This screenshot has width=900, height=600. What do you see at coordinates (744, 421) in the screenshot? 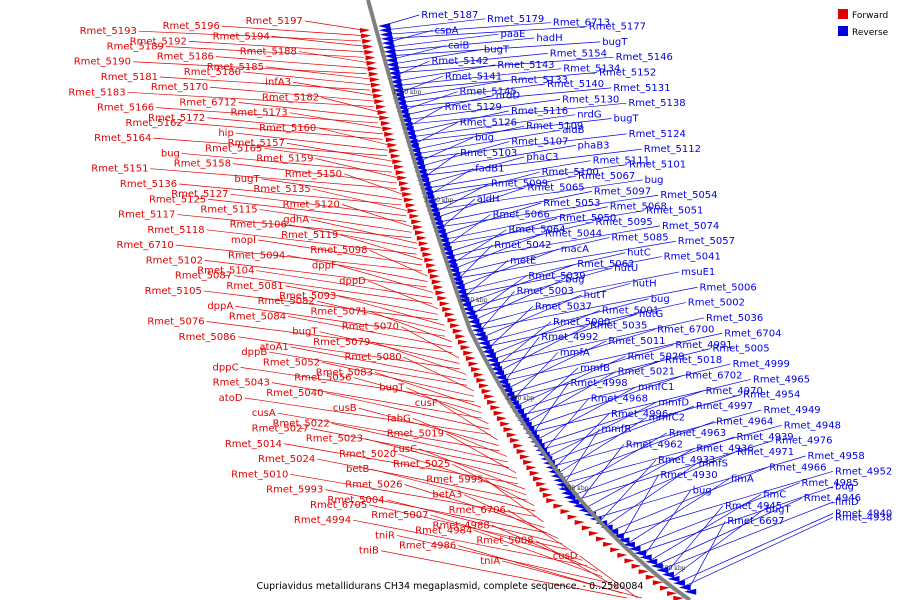
I see `reverse-gene-label: Rmet_4964` at bounding box center [744, 421].